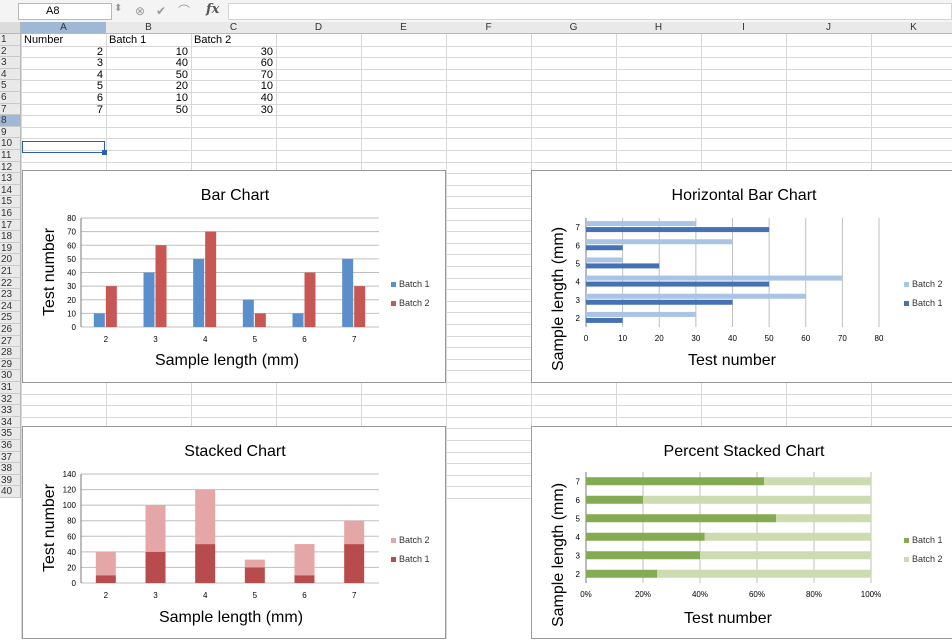  I want to click on row-header-4: 4, so click(10, 74).